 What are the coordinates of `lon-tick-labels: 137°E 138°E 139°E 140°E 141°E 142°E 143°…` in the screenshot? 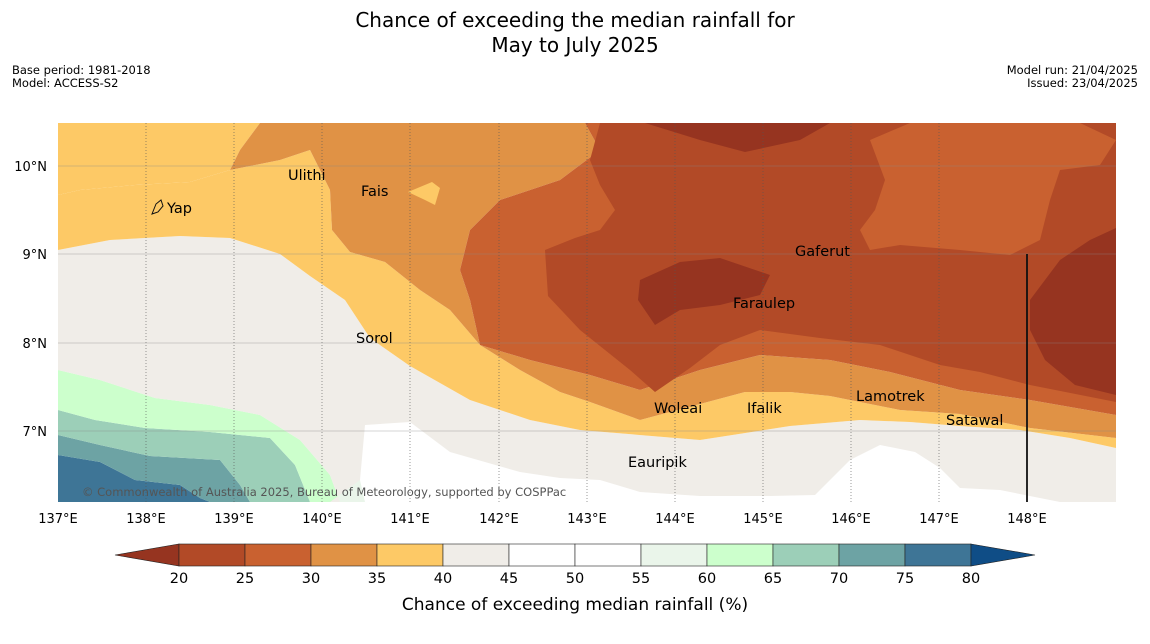 It's located at (542, 519).